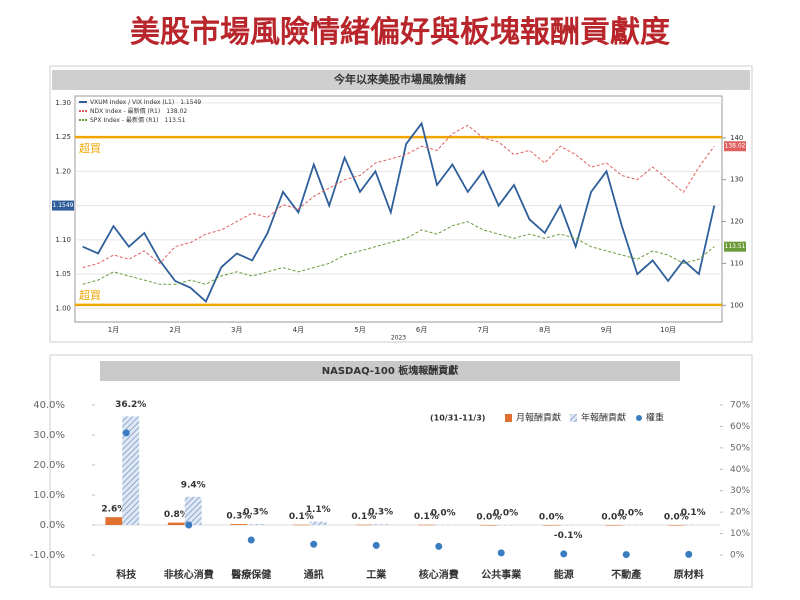 This screenshot has height=600, width=800. Describe the element at coordinates (736, 138) in the screenshot. I see `y2-tick-label: 140` at that location.